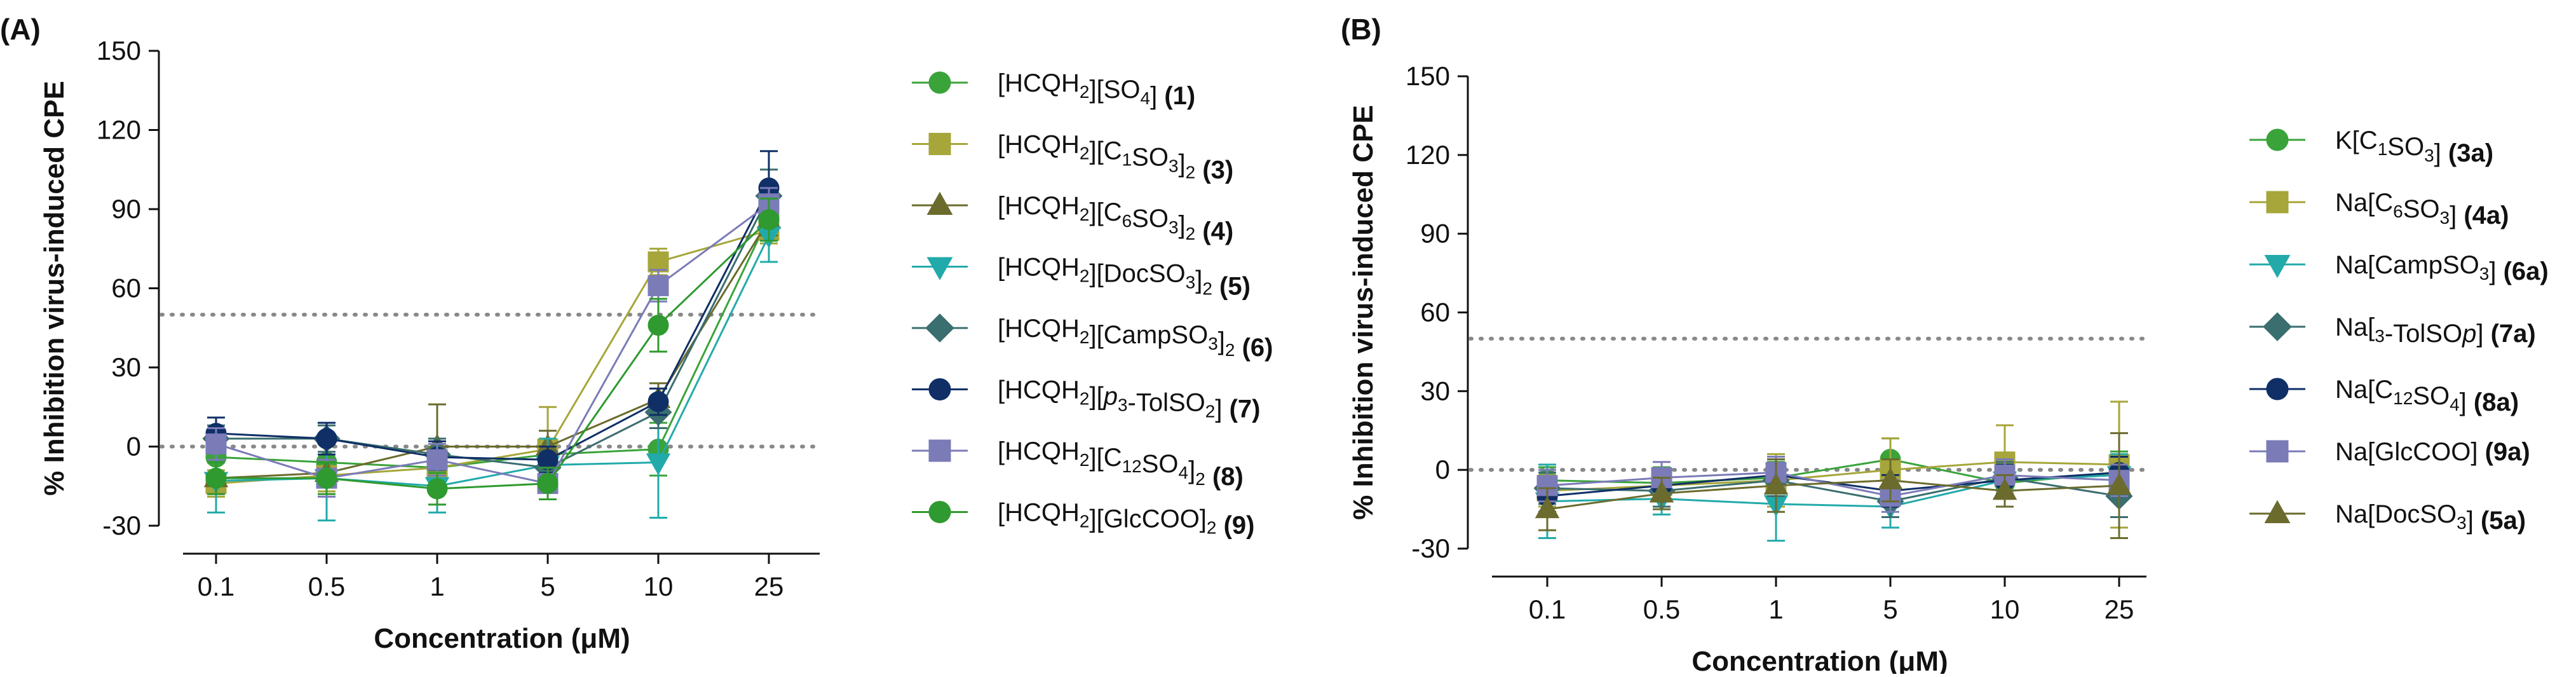 The image size is (2576, 677). I want to click on x-tick-label: 25, so click(769, 586).